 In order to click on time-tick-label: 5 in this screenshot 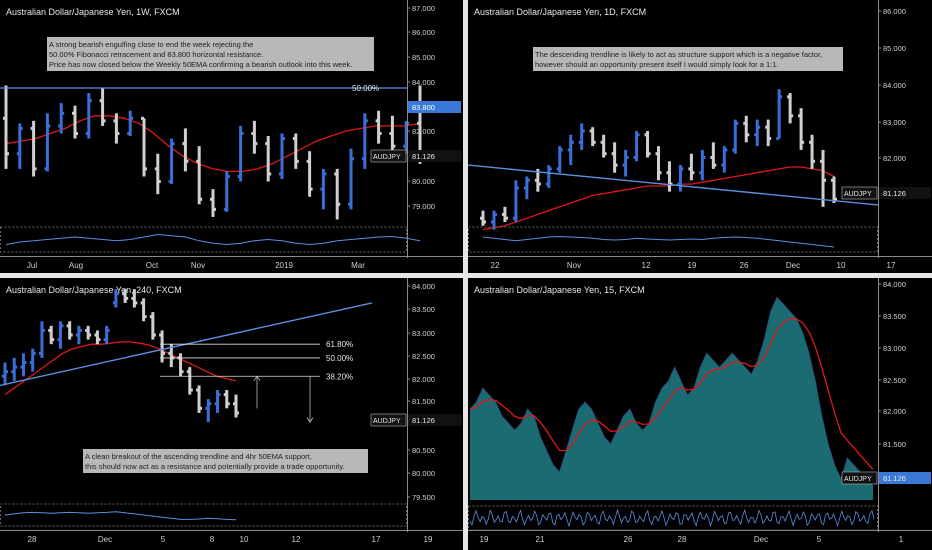, I will do `click(819, 539)`.